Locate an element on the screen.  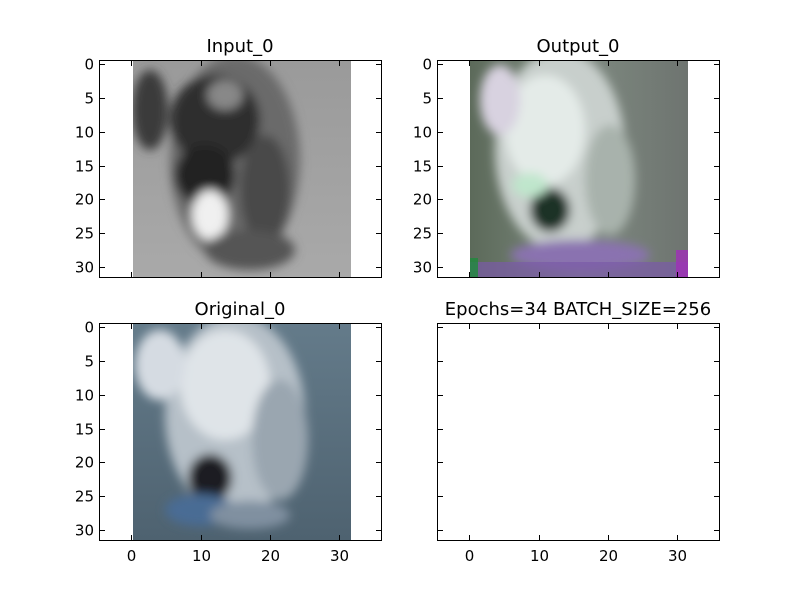
output-axes-frame is located at coordinates (578, 169).